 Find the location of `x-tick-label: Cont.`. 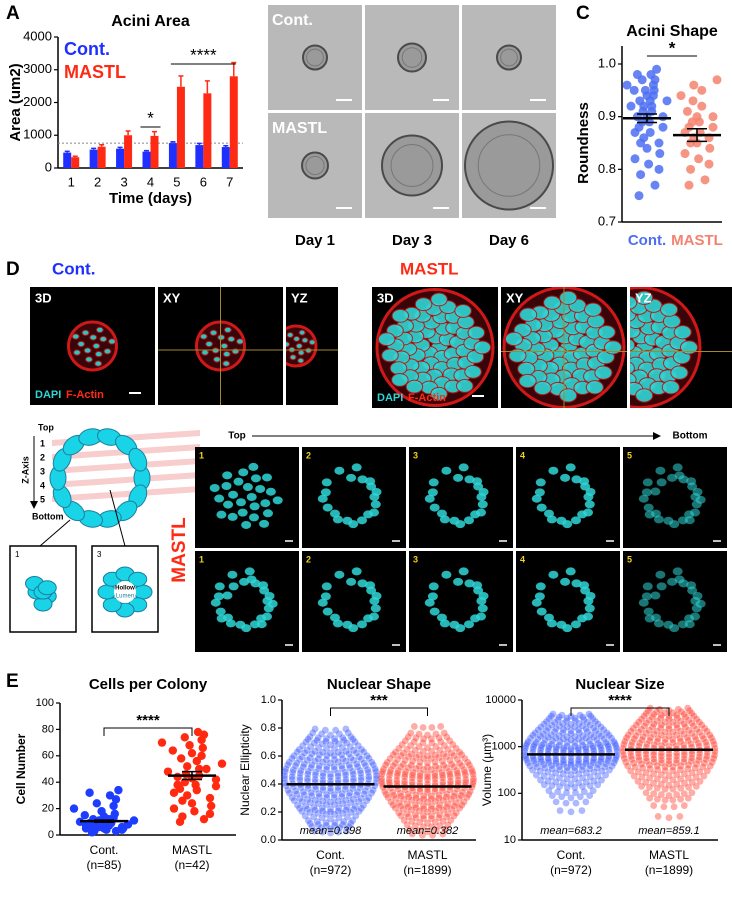

x-tick-label: Cont. is located at coordinates (104, 850).